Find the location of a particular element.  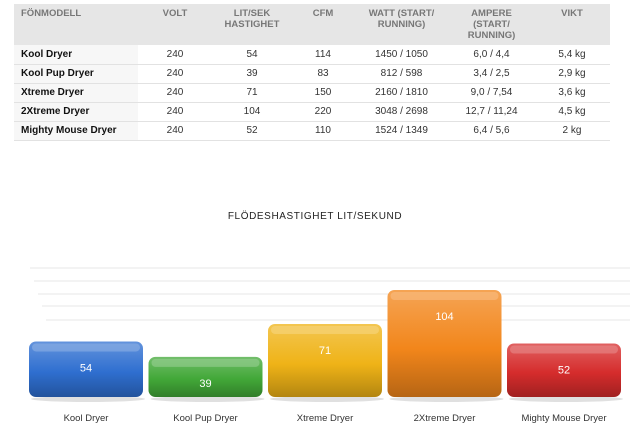

cell-weight: 2,9 kg is located at coordinates (572, 74).